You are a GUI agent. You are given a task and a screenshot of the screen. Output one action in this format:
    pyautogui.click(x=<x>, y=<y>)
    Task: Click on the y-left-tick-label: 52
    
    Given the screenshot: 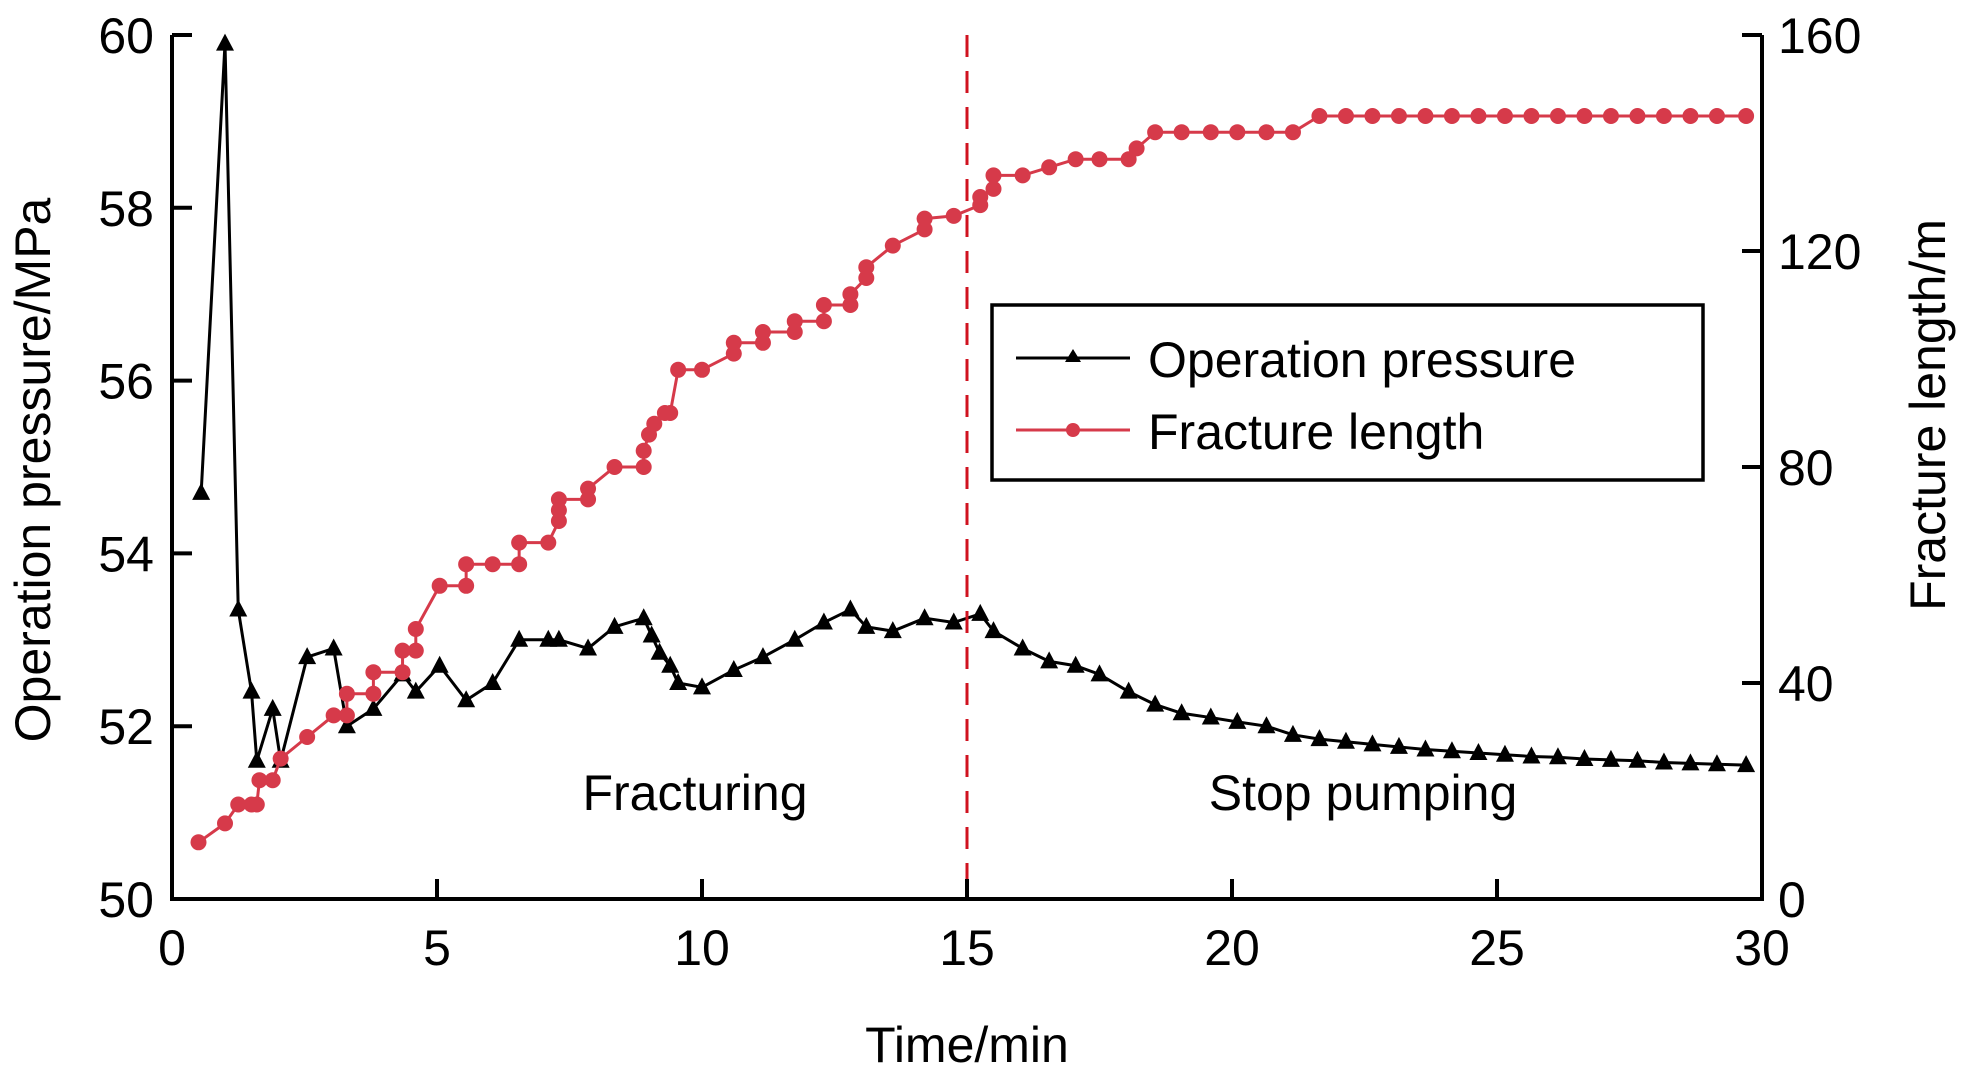 What is the action you would take?
    pyautogui.click(x=126, y=727)
    